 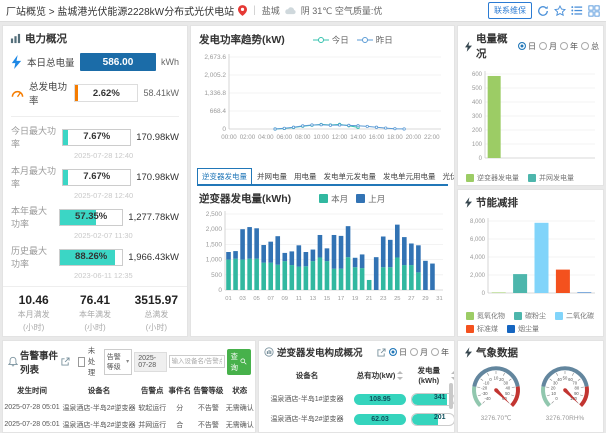 I want to click on scrollbar, so click(x=451, y=396).